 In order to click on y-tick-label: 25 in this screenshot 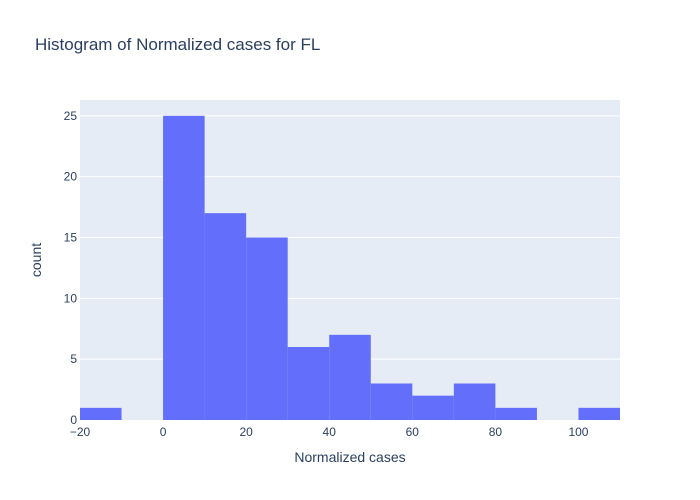, I will do `click(71, 116)`.